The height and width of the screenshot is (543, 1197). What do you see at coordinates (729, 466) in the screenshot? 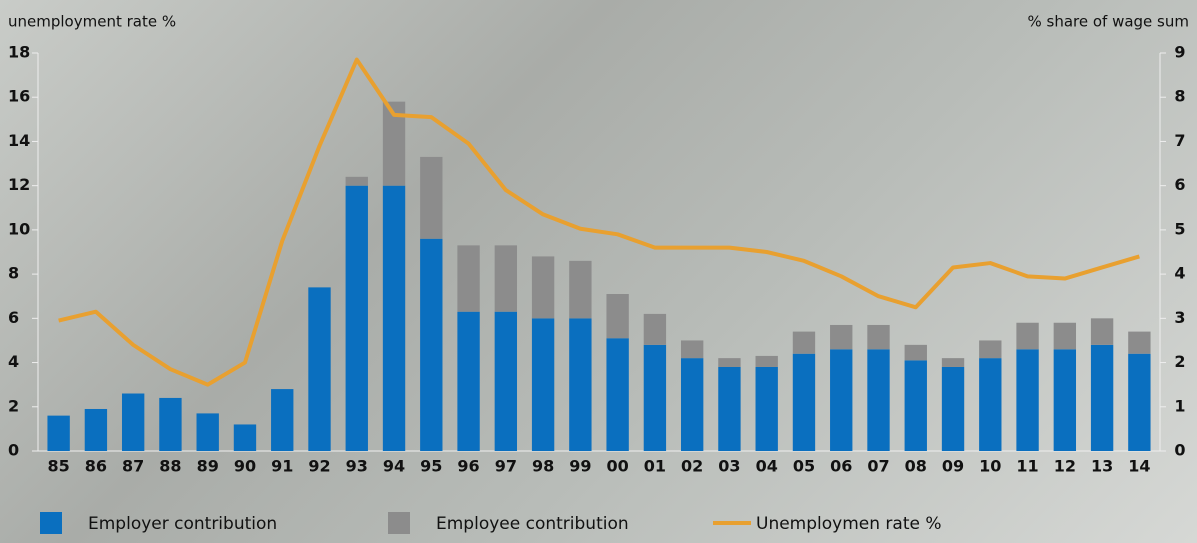
I see `x-tick-label: 03` at bounding box center [729, 466].